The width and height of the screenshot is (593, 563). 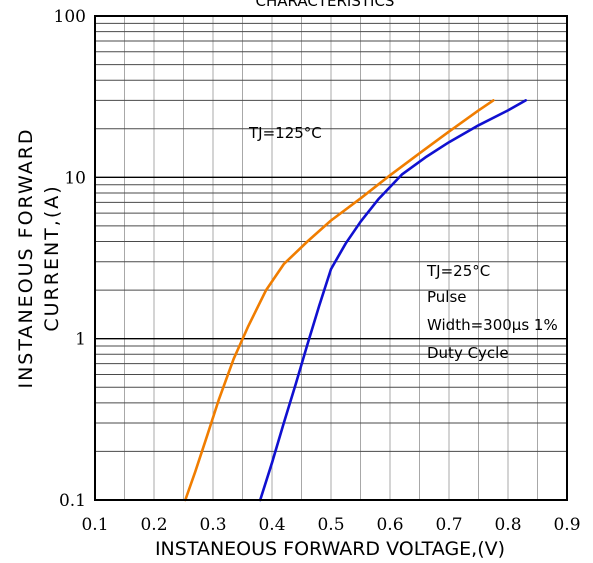 What do you see at coordinates (325, 5) in the screenshot?
I see `chart-title: CHARACTERISTICS` at bounding box center [325, 5].